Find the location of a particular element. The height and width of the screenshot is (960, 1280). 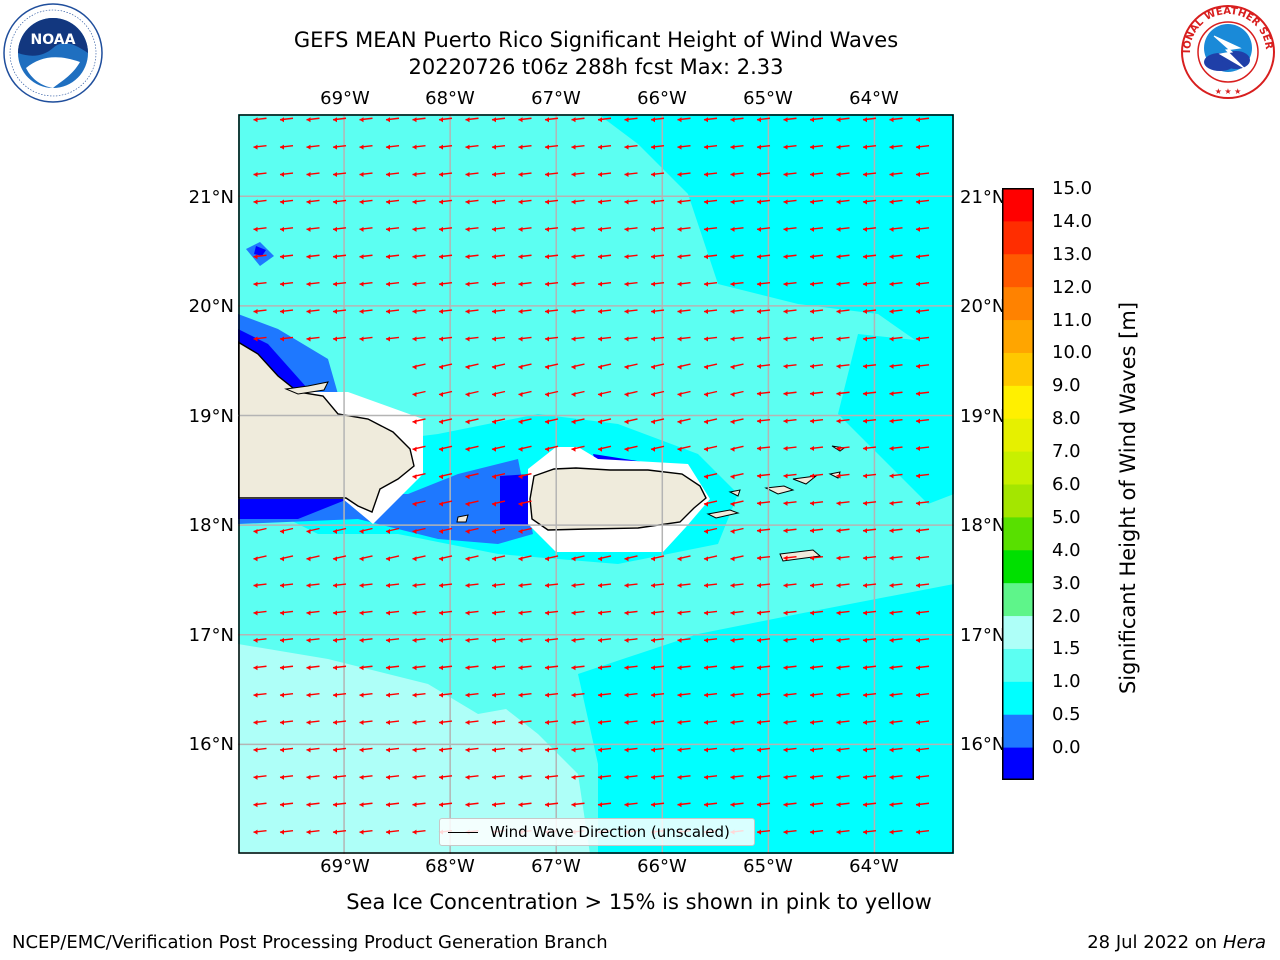

footer-date-text: 28 Jul 2022 on is located at coordinates (1152, 942).